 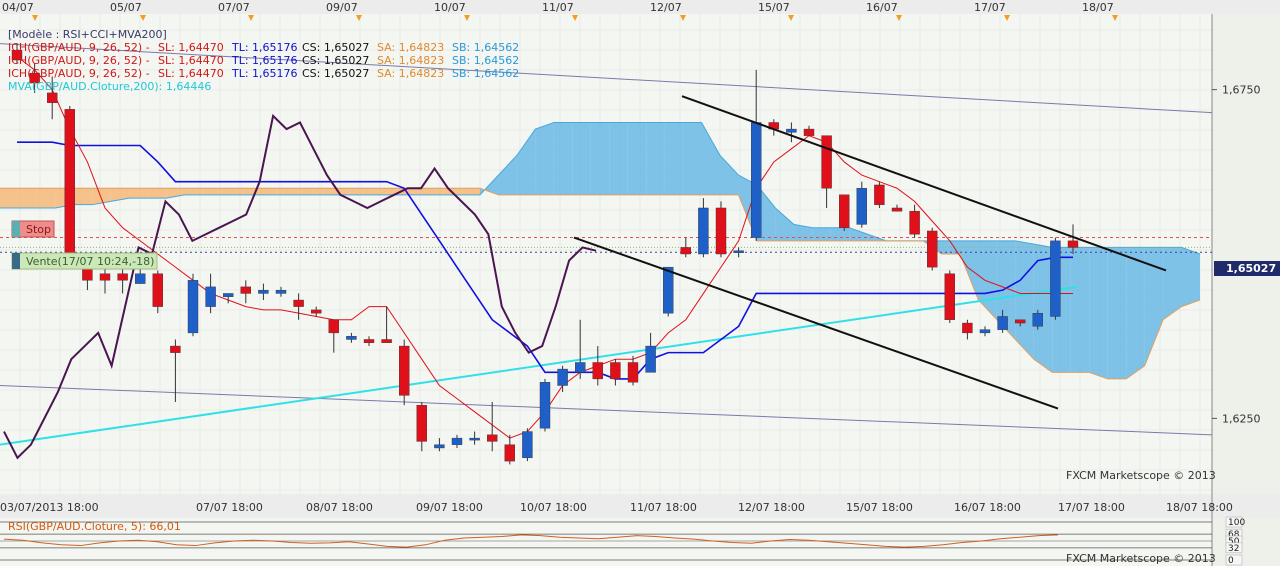 What do you see at coordinates (1199, 507) in the screenshot?
I see `bottom-date-tick: 18/07 18:00` at bounding box center [1199, 507].